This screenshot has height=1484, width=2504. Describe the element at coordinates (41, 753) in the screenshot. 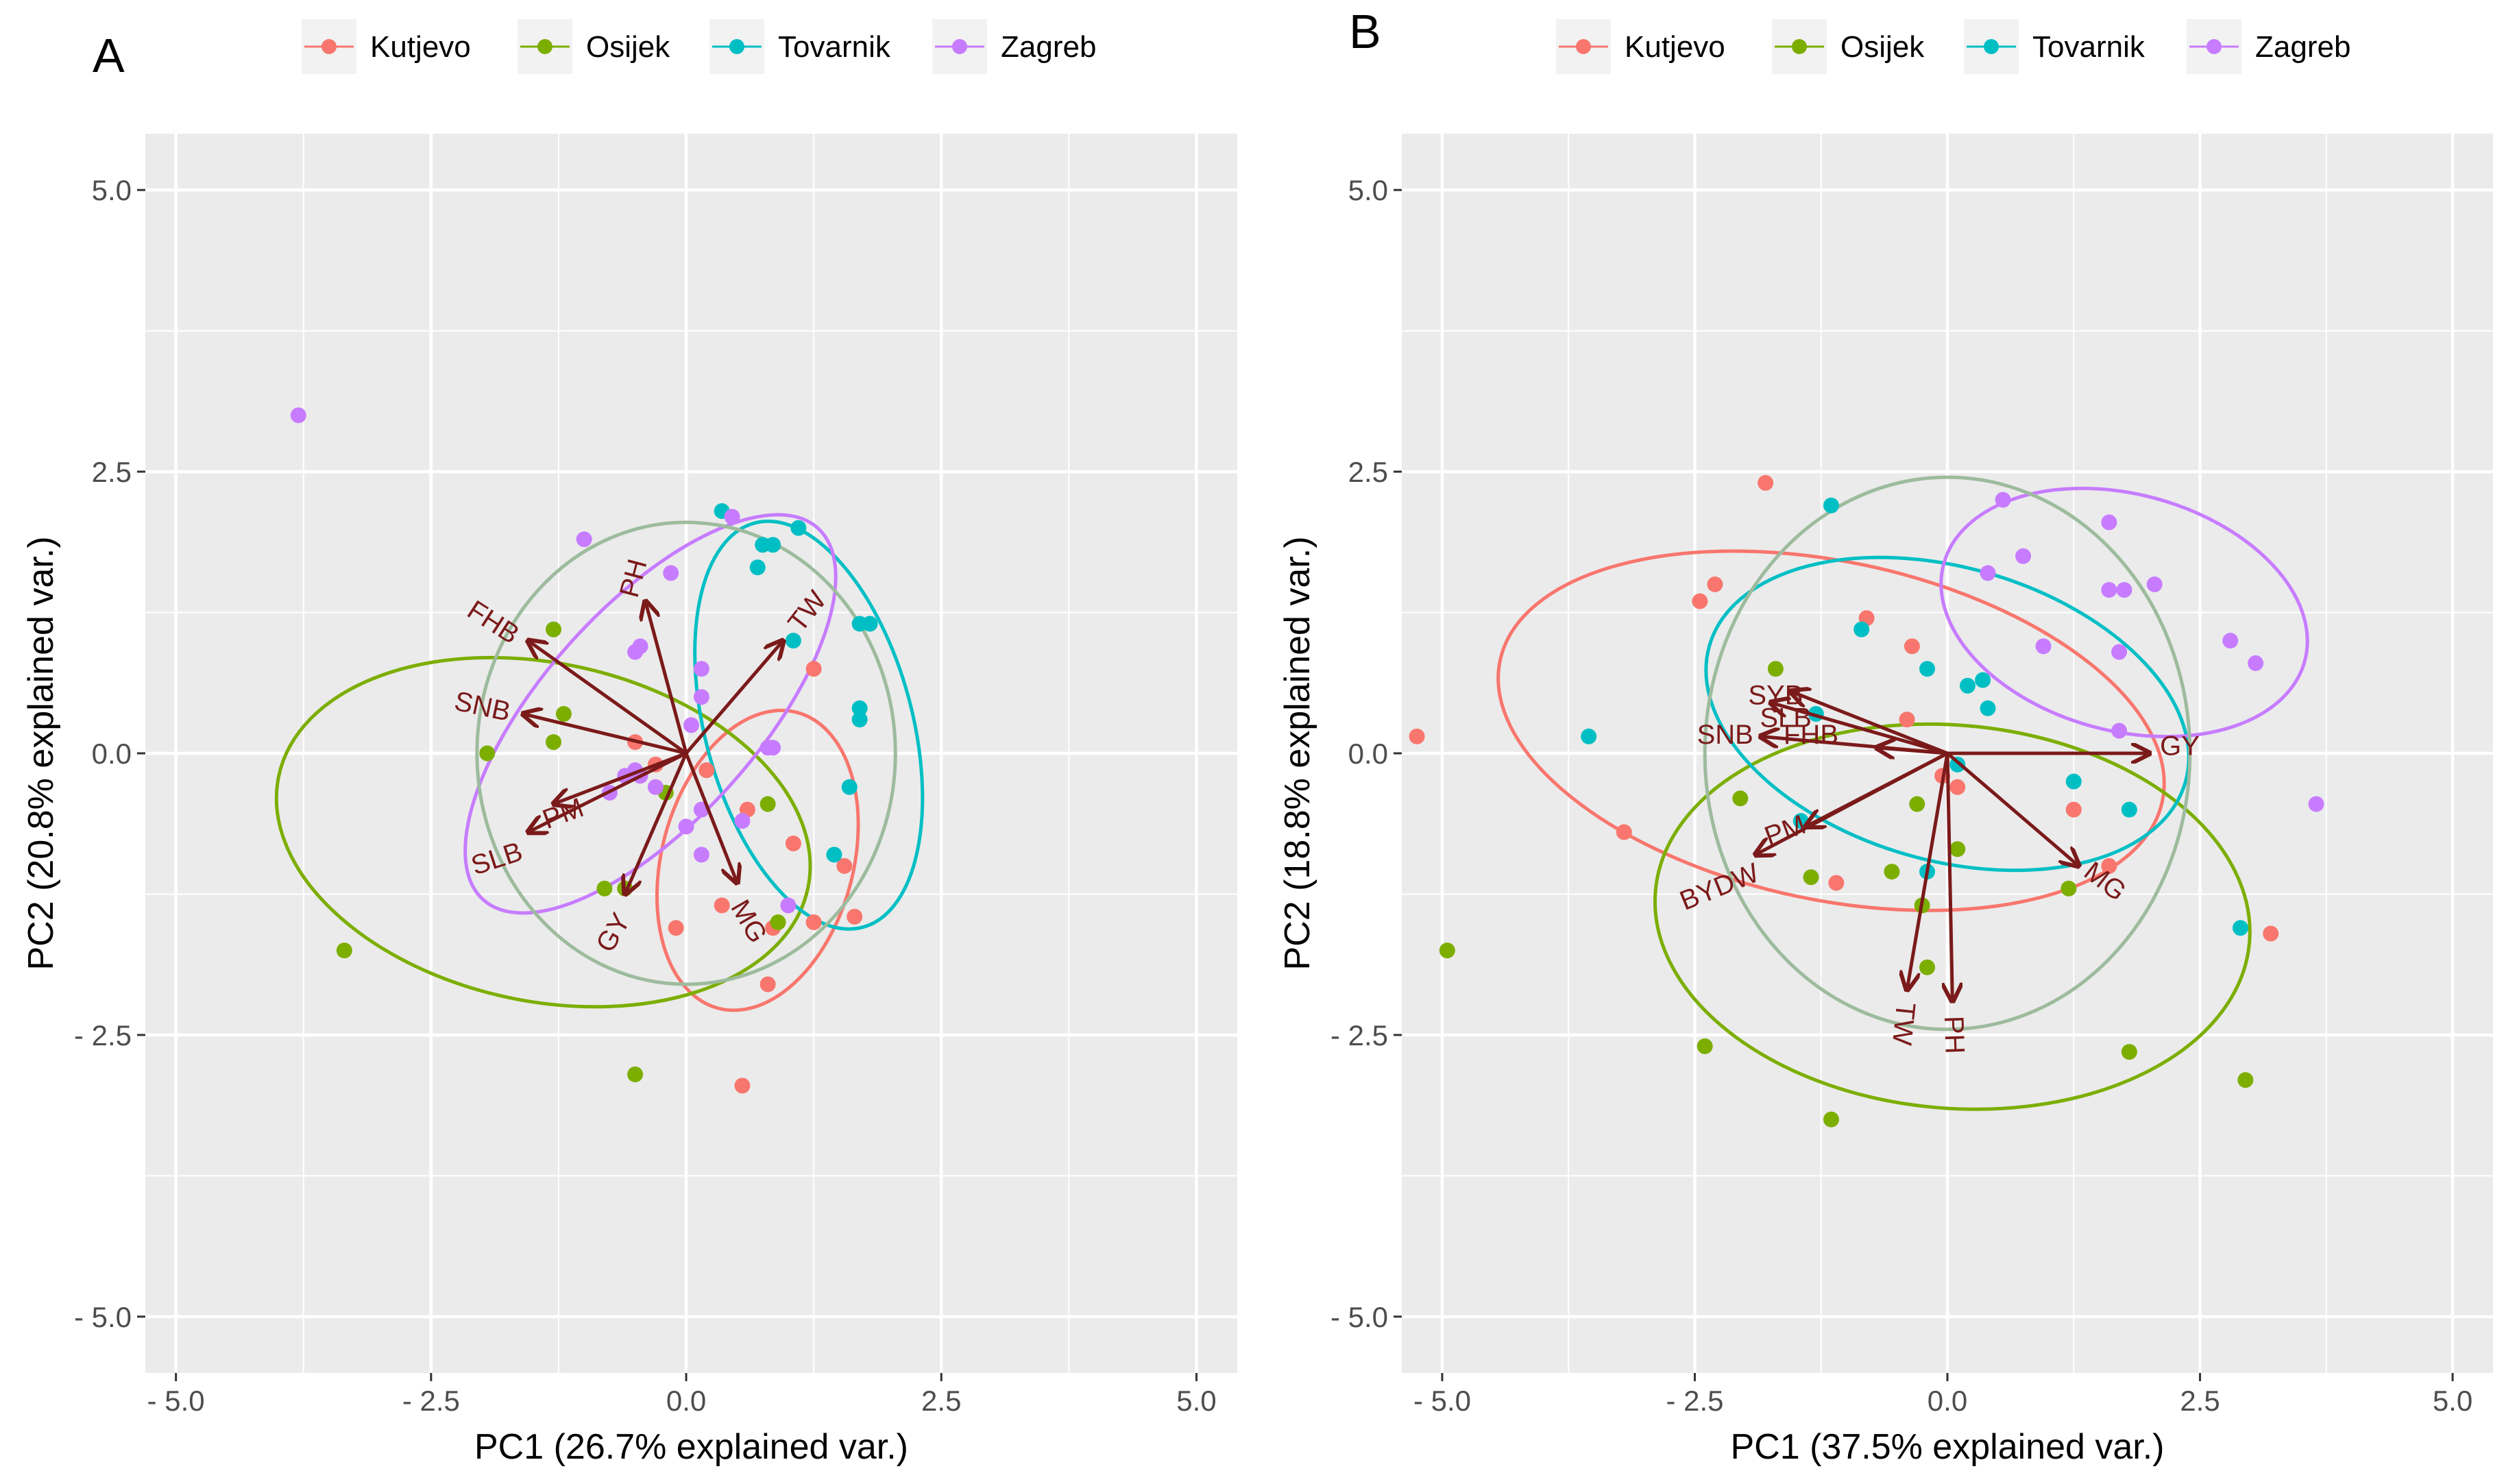

I see `y-axis-title: PC2 (20.8% explained var.)` at that location.